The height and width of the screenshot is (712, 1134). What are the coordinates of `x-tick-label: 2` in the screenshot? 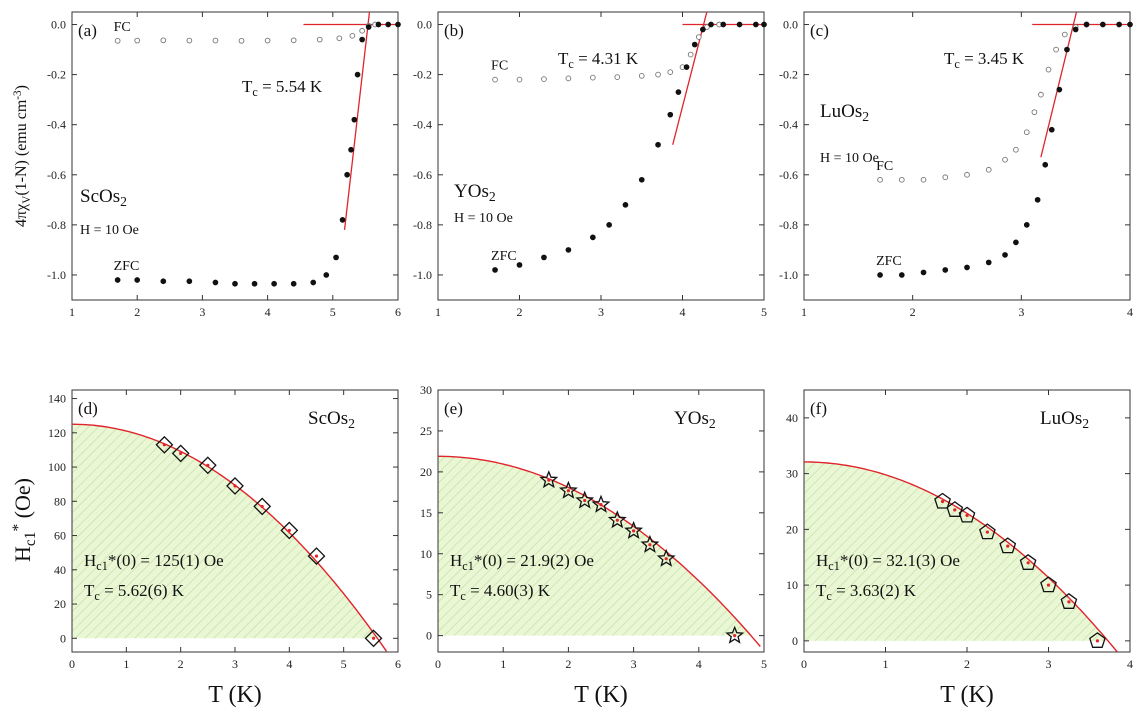 It's located at (181, 664).